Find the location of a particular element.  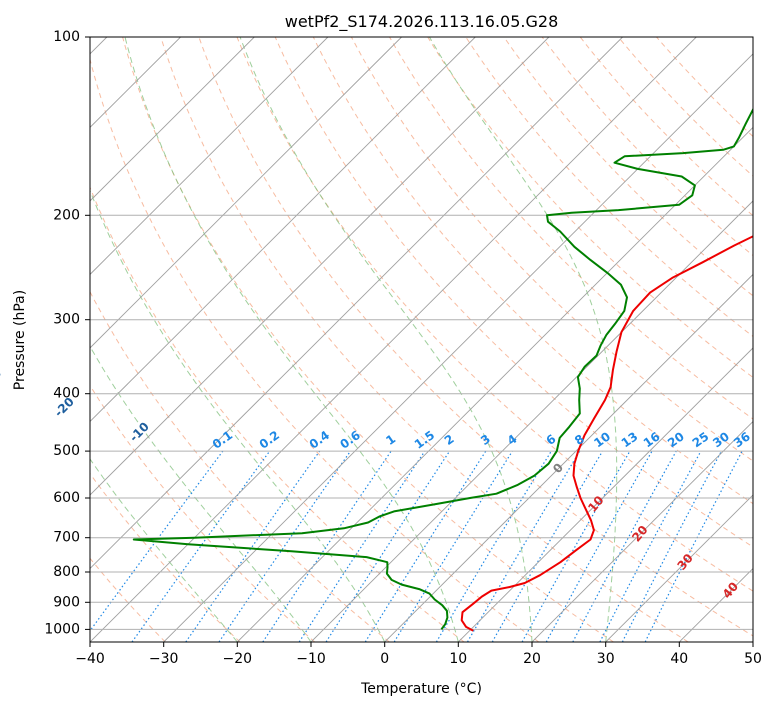

x-tick-label: −10 is located at coordinates (311, 659).